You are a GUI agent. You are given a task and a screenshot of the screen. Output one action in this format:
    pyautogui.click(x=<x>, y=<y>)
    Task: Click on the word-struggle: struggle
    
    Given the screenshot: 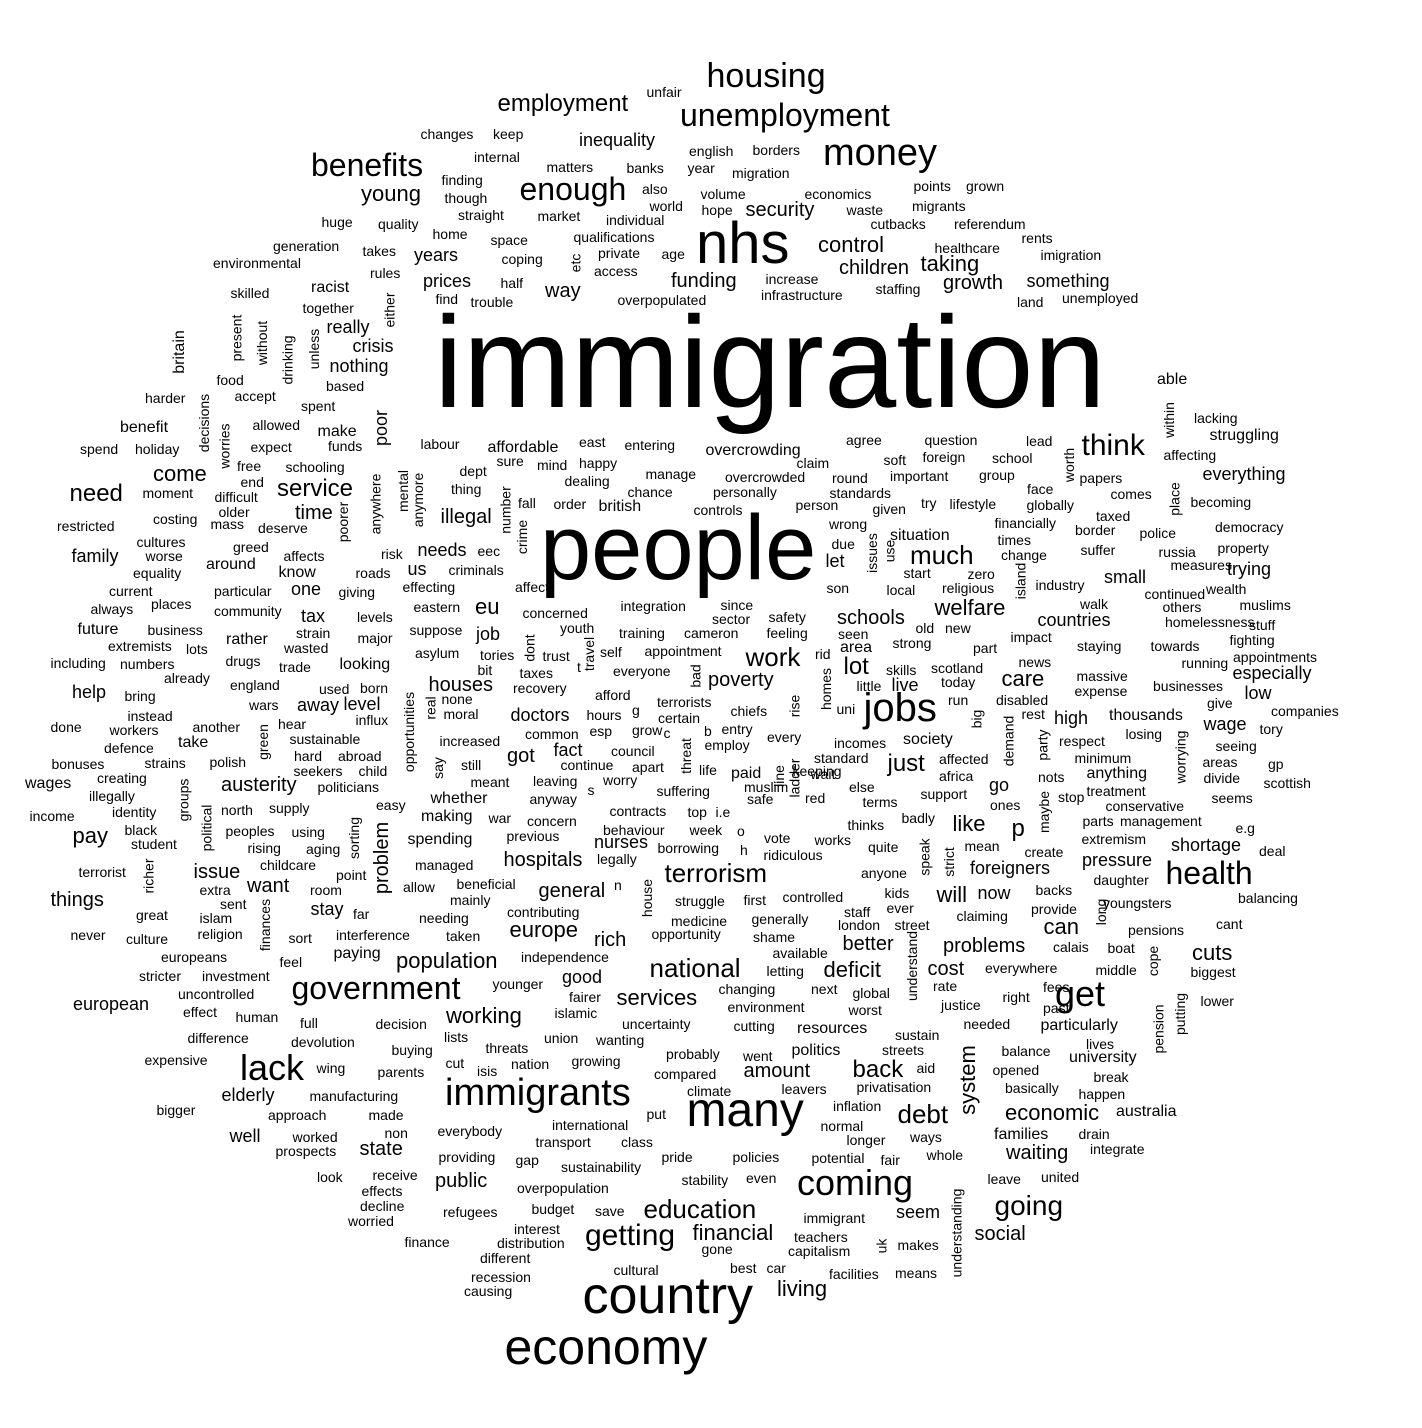 What is the action you would take?
    pyautogui.click(x=700, y=901)
    